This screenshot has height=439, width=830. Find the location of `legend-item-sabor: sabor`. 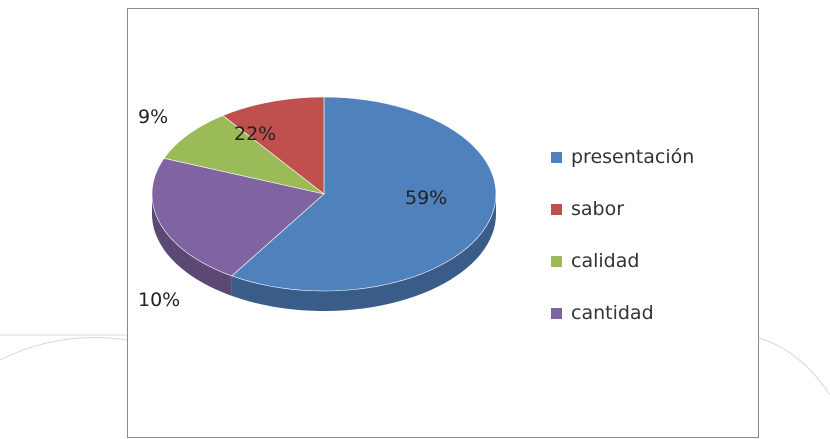

legend-item-sabor: sabor is located at coordinates (622, 209).